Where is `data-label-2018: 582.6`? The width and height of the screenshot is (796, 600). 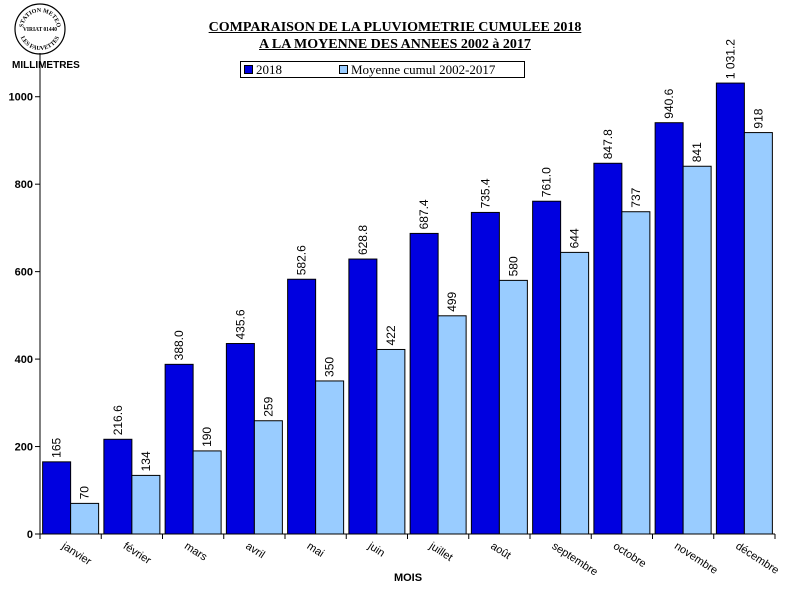 data-label-2018: 582.6 is located at coordinates (302, 260).